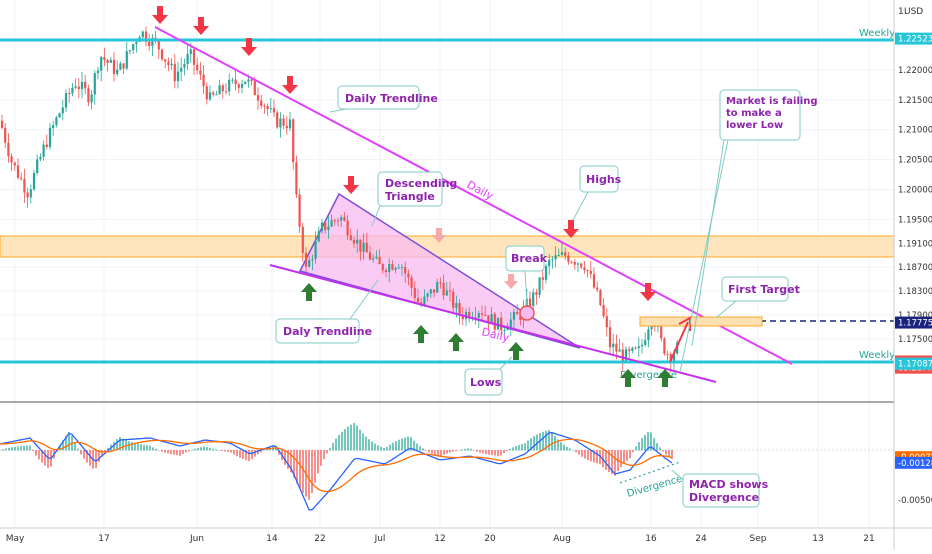 This screenshot has height=554, width=932. Describe the element at coordinates (915, 244) in the screenshot. I see `price-tick-label: 1.19100` at that location.